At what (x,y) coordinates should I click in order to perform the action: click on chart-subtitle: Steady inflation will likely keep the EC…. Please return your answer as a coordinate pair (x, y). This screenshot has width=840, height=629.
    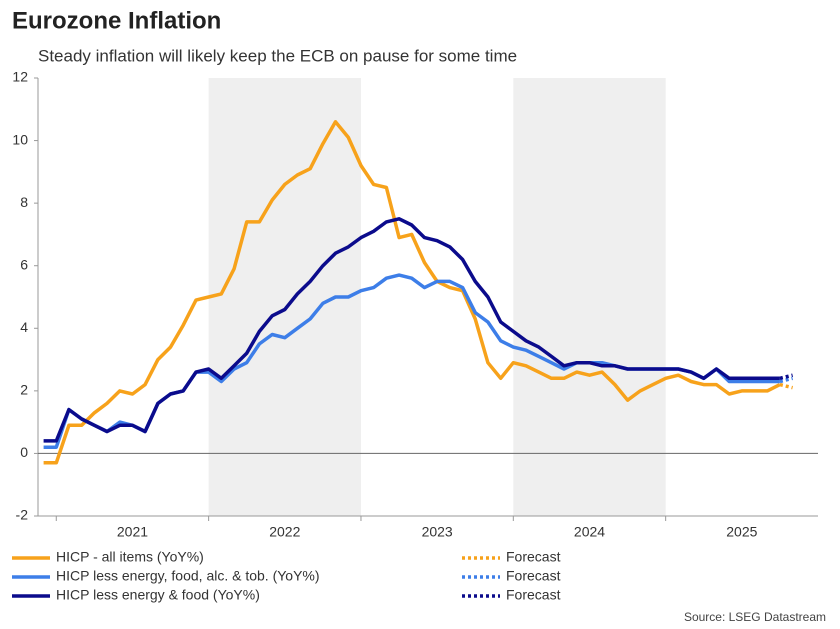
    Looking at the image, I should click on (277, 55).